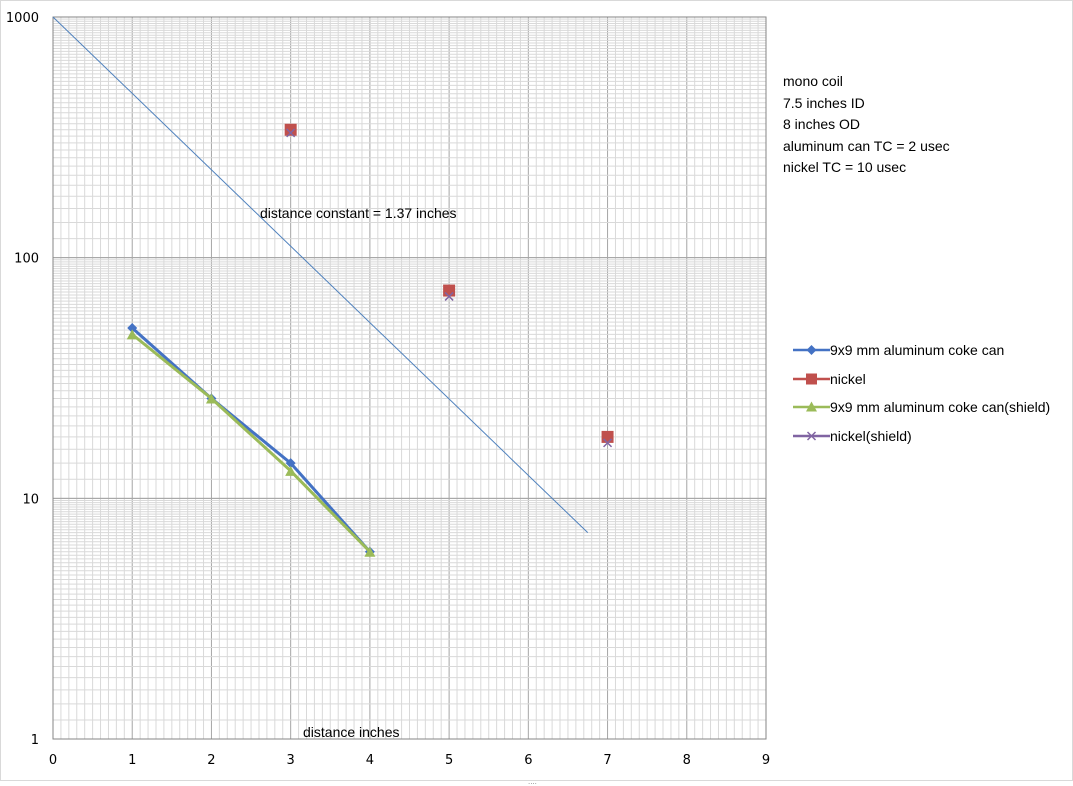 This screenshot has height=786, width=1073. What do you see at coordinates (370, 760) in the screenshot?
I see `x-tick-label: 4` at bounding box center [370, 760].